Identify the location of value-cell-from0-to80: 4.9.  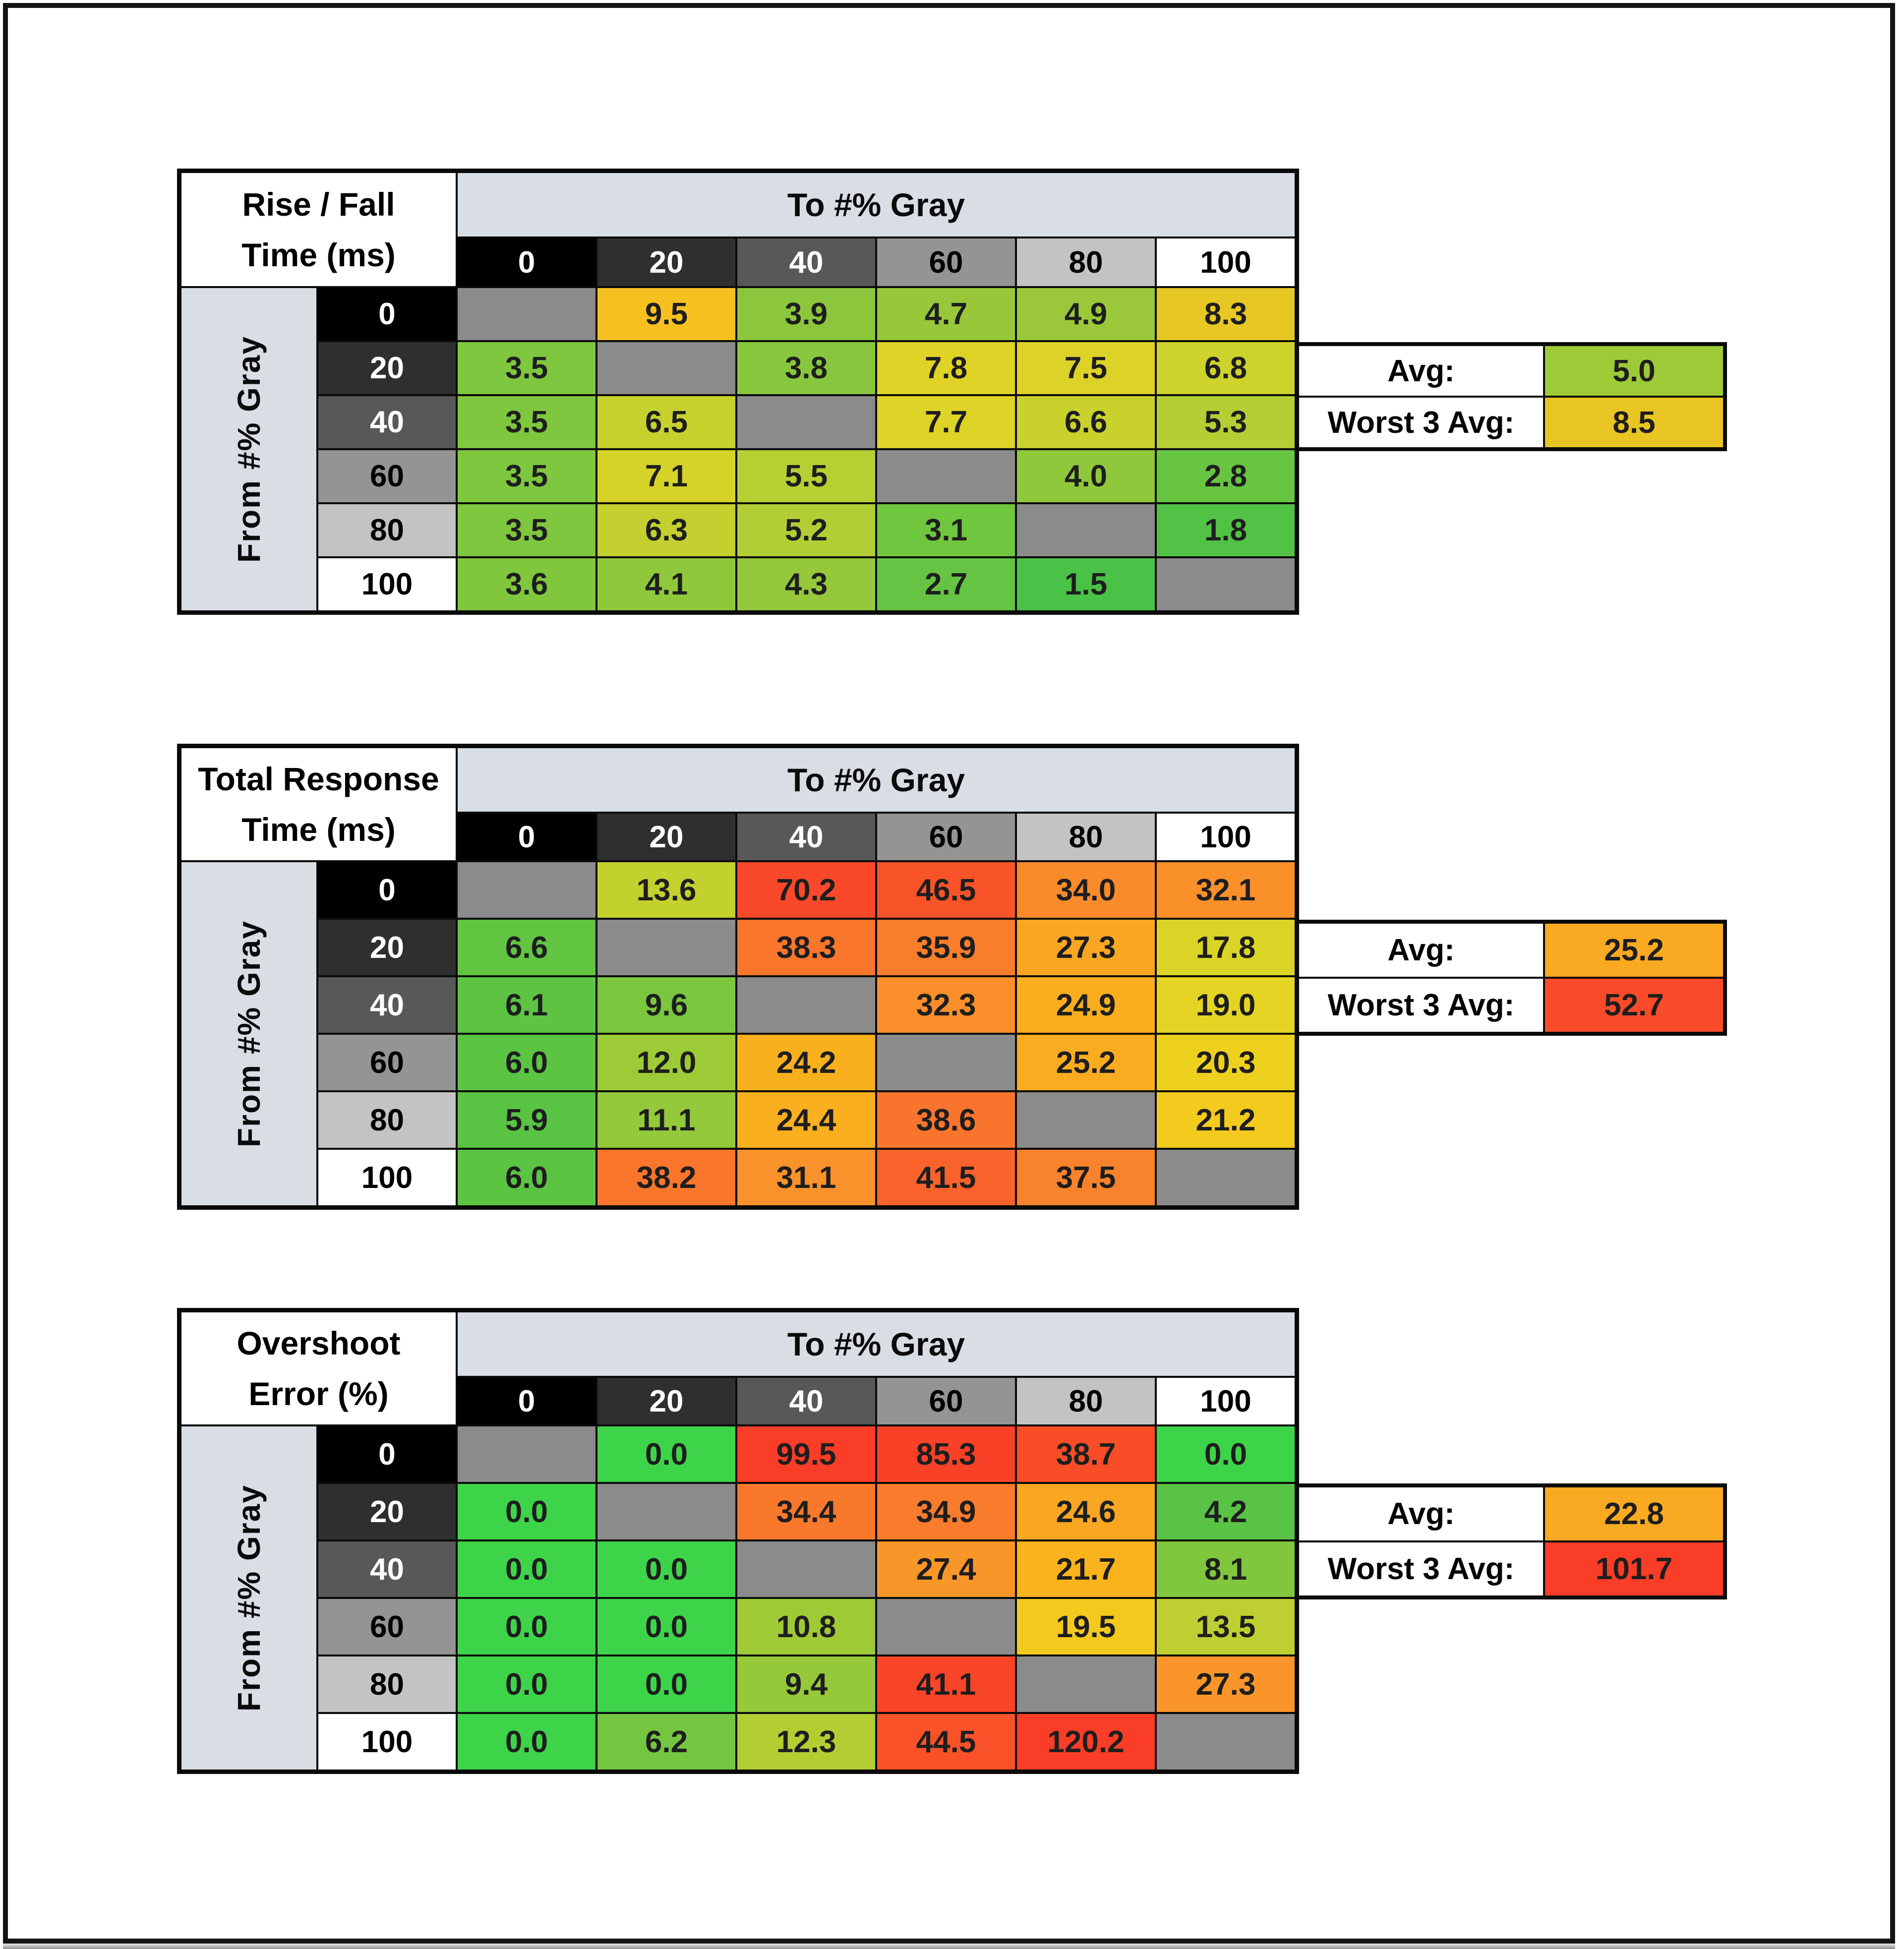
(1086, 314).